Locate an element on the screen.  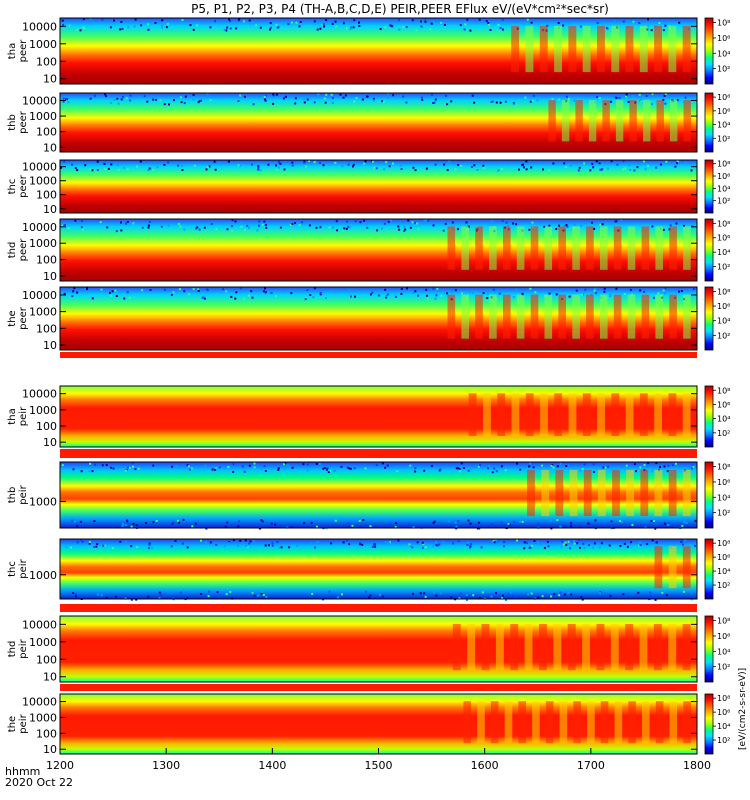
panel-label-probe: thb is located at coordinates (12, 122).